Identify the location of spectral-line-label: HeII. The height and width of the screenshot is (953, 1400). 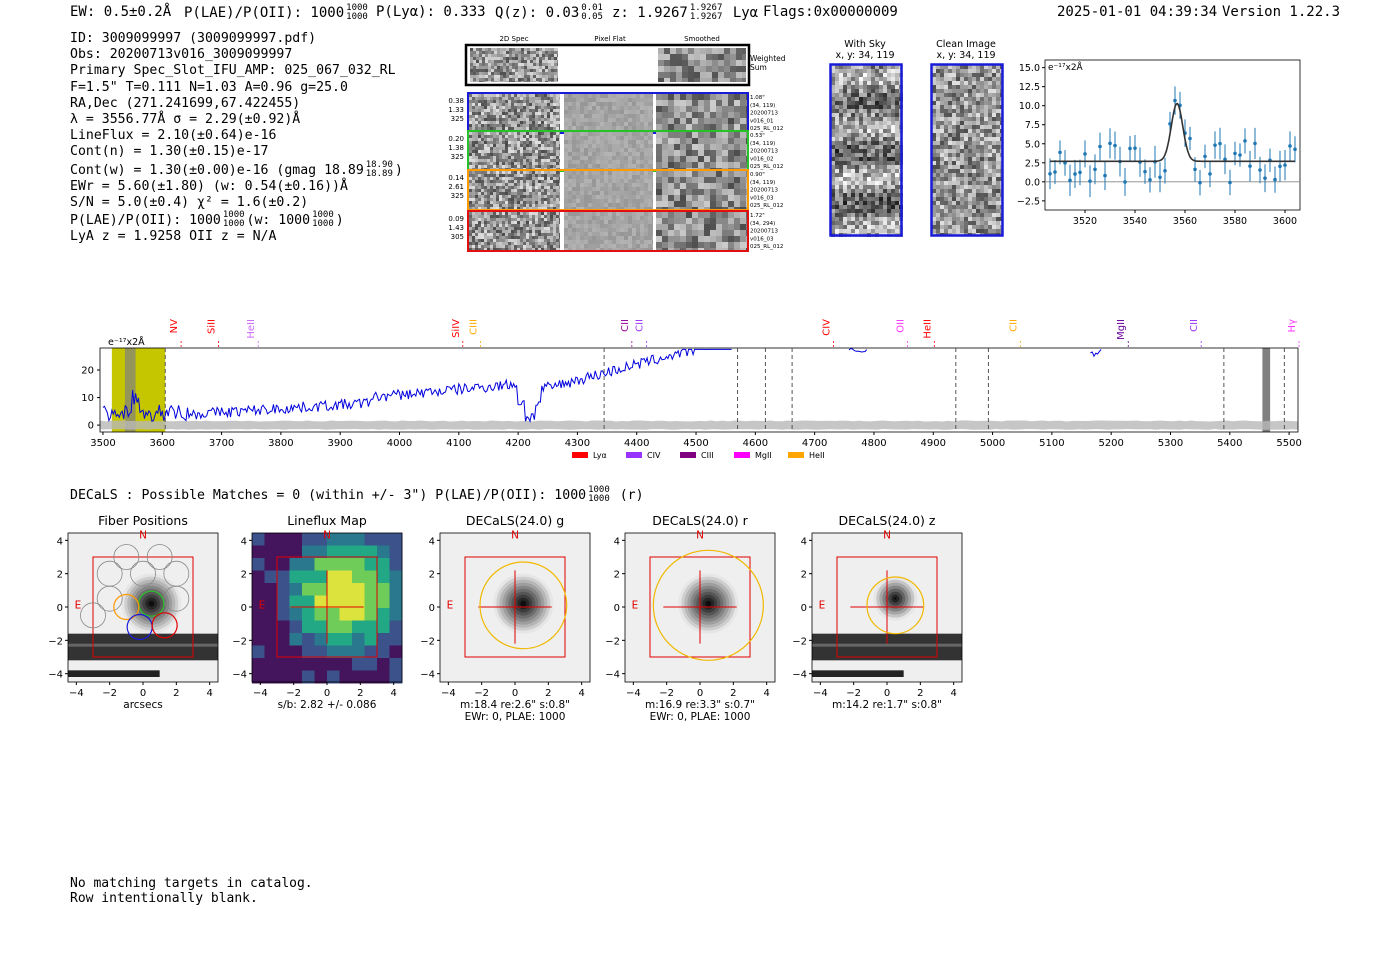
(251, 329).